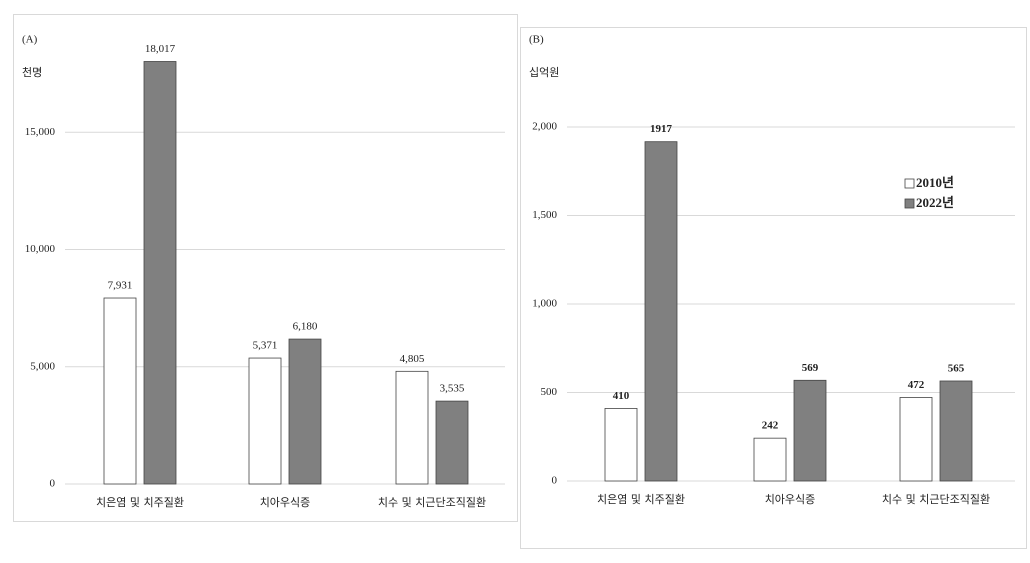 The height and width of the screenshot is (563, 1030). What do you see at coordinates (32, 72) in the screenshot?
I see `unit-label: 천명` at bounding box center [32, 72].